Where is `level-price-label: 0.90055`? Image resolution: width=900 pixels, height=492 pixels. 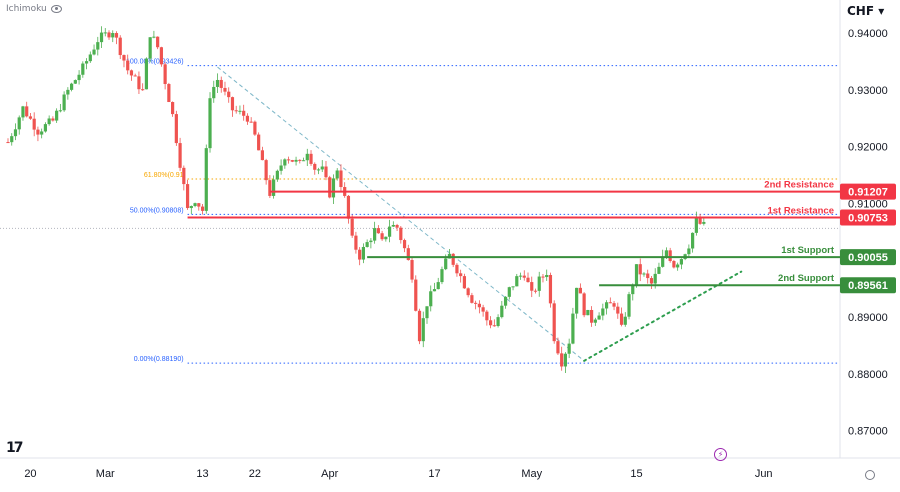
level-price-label: 0.90055 is located at coordinates (868, 258).